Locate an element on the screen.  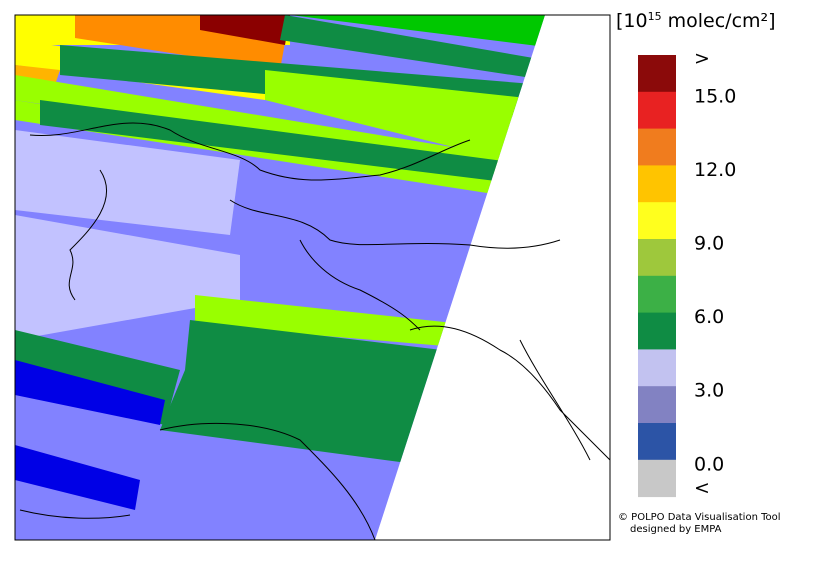
legend-label: 15.0 is located at coordinates (715, 96).